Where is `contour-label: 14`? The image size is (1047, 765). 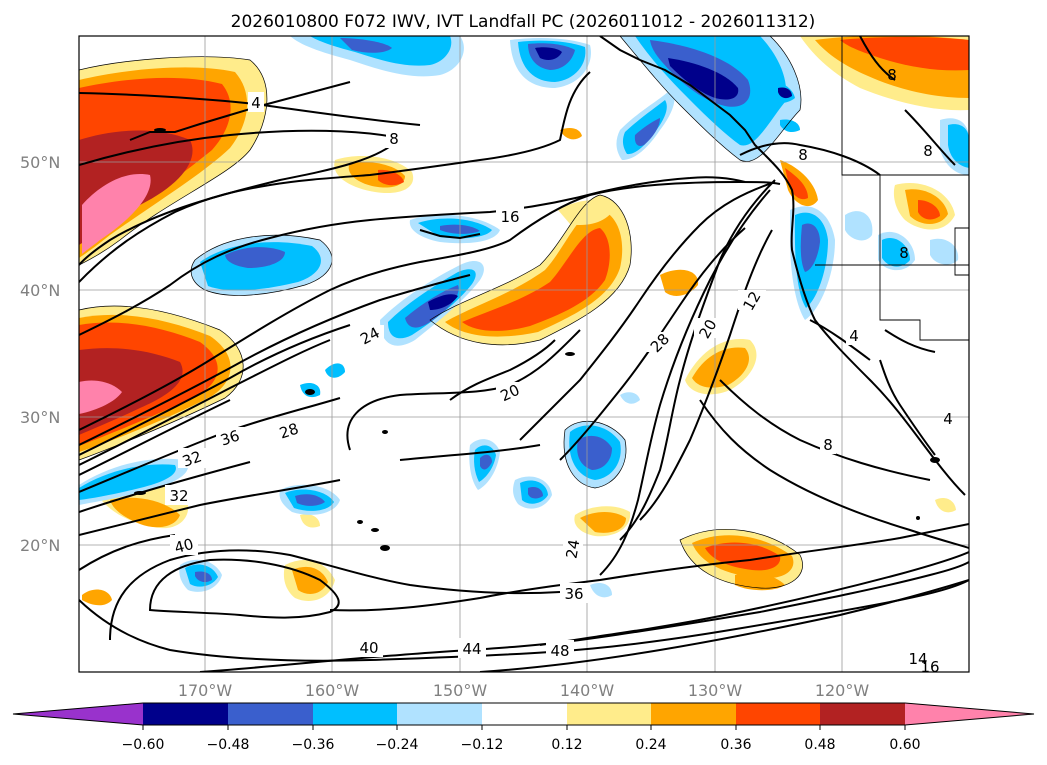
contour-label: 14 is located at coordinates (917, 659).